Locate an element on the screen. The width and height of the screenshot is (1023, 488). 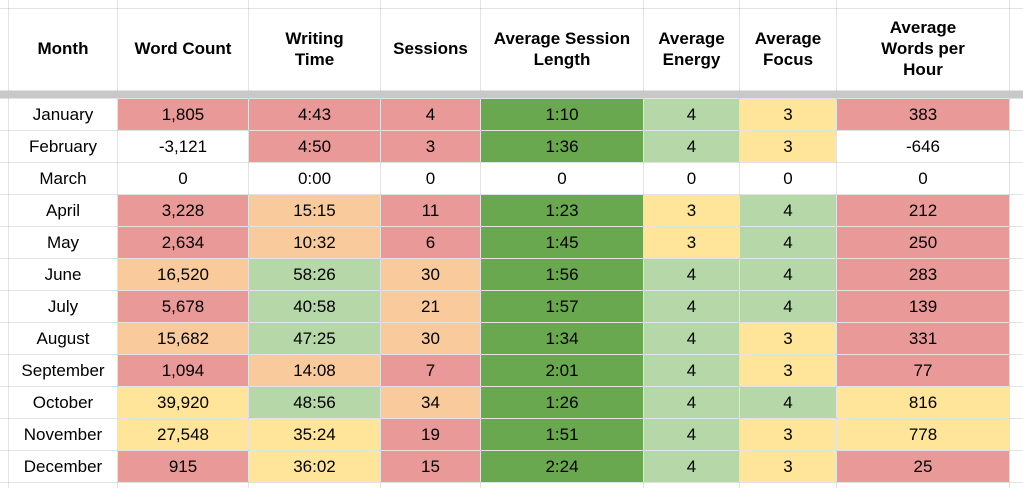
writing-time-cell: 58:26 is located at coordinates (314, 274).